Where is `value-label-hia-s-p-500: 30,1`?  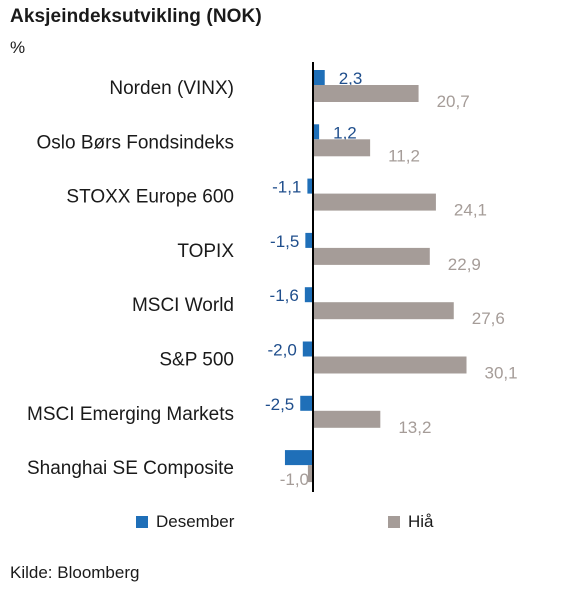 value-label-hia-s-p-500: 30,1 is located at coordinates (501, 373).